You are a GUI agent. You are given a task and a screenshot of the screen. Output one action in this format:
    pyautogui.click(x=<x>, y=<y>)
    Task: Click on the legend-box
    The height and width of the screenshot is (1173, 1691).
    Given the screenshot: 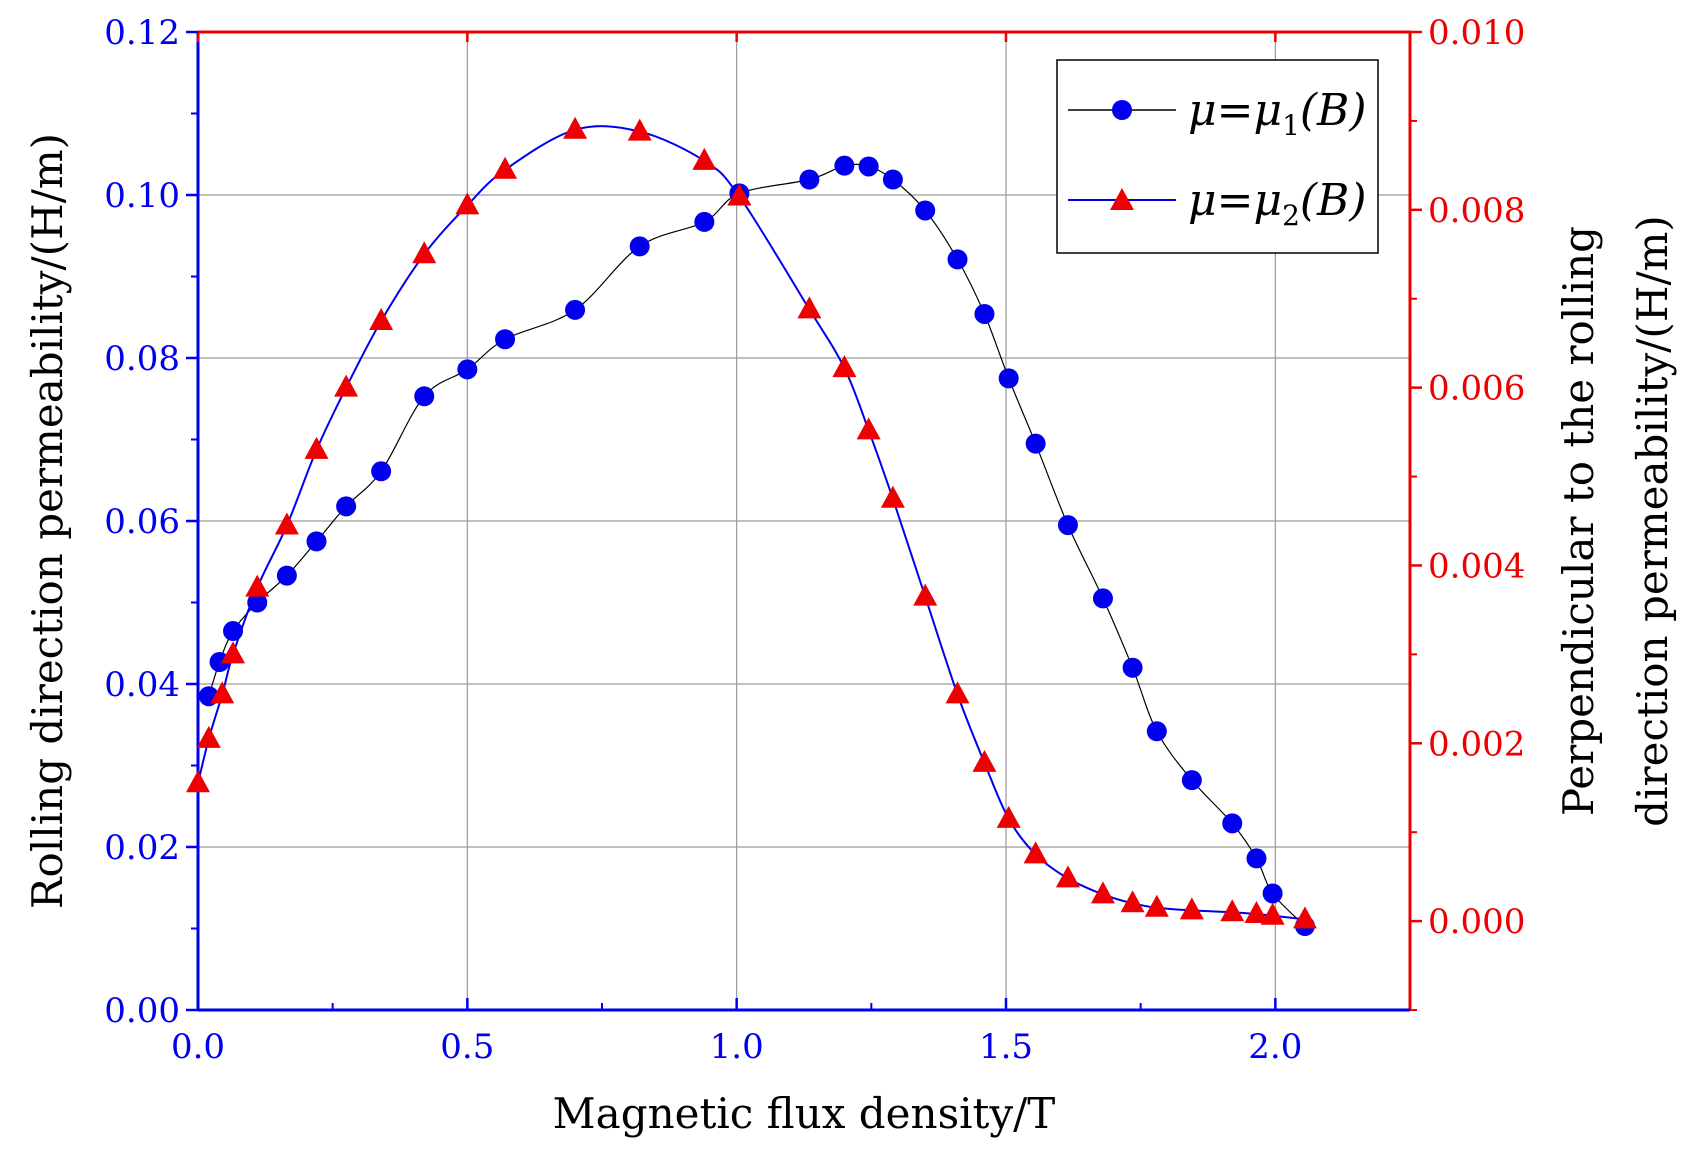 What is the action you would take?
    pyautogui.click(x=1217, y=156)
    